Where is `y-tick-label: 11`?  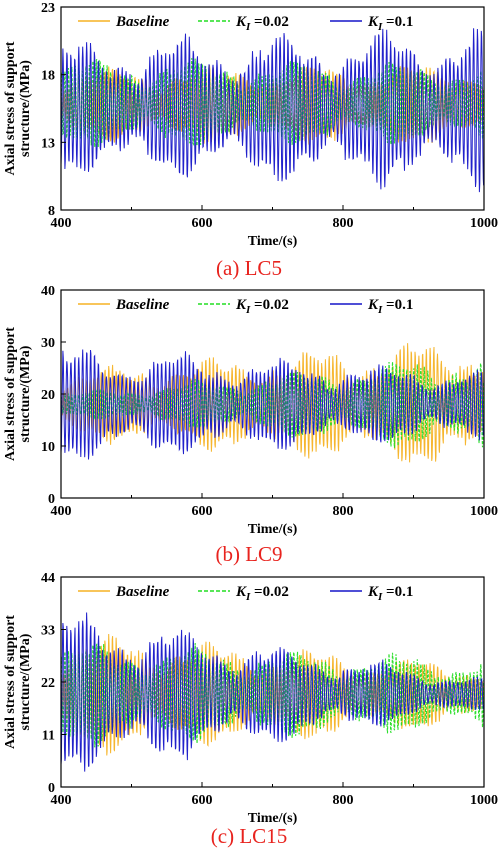 y-tick-label: 11 is located at coordinates (48, 736).